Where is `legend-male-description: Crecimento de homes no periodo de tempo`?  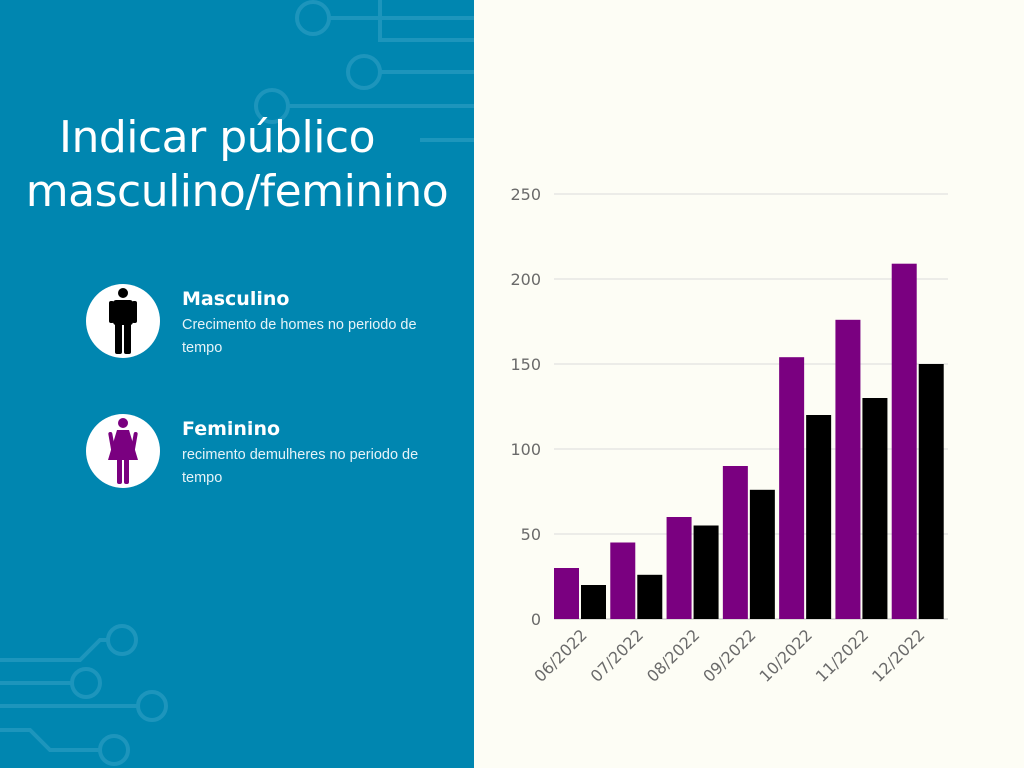
legend-male-description: Crecimento de homes no periodo de tempo is located at coordinates (299, 336).